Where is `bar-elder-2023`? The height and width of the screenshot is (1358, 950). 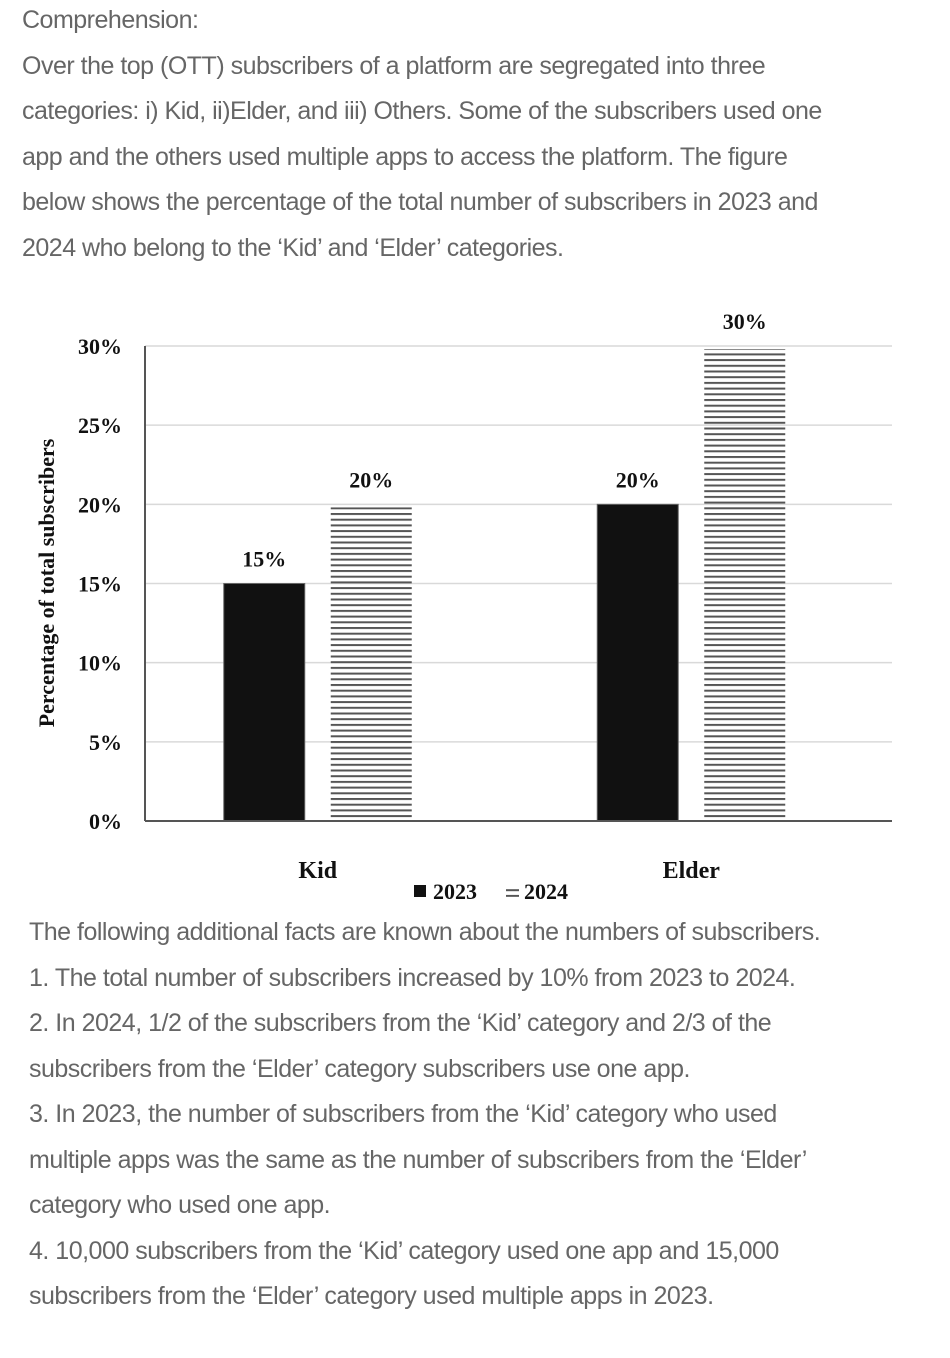
bar-elder-2023 is located at coordinates (637, 662).